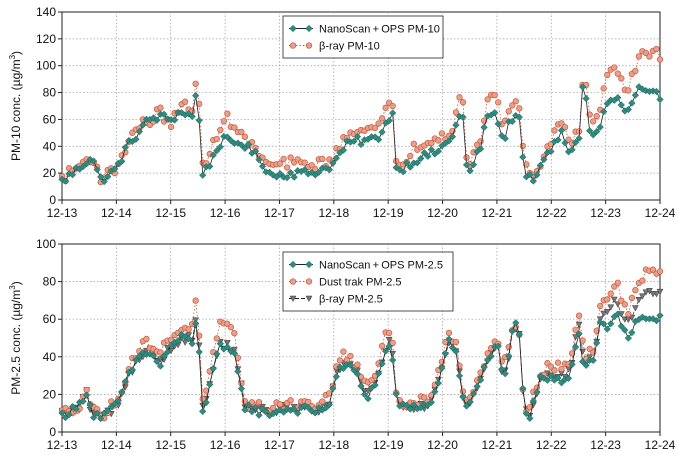  Describe the element at coordinates (363, 37) in the screenshot. I see `pm10-legend-box` at that location.